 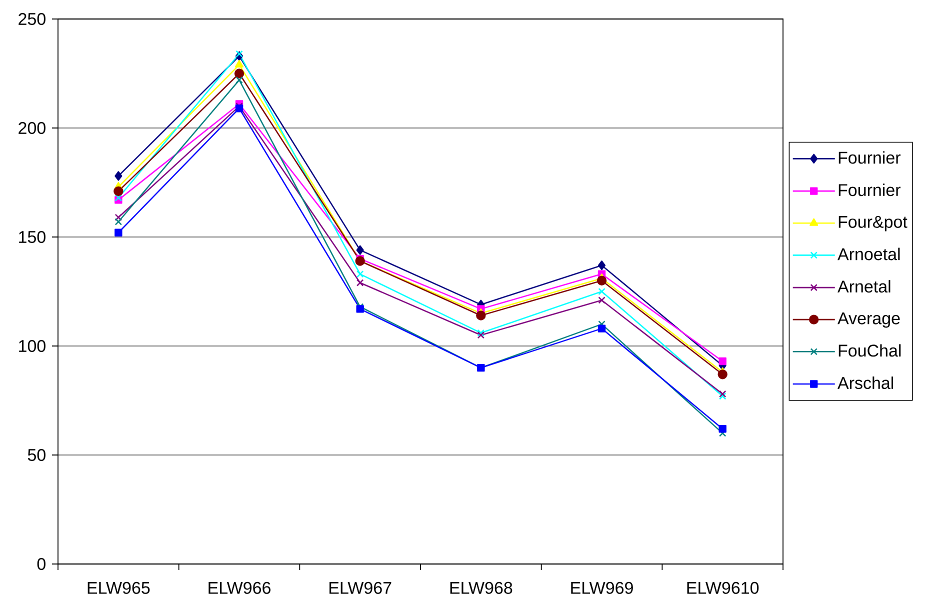 I want to click on y-tick-label: 250, so click(x=32, y=19).